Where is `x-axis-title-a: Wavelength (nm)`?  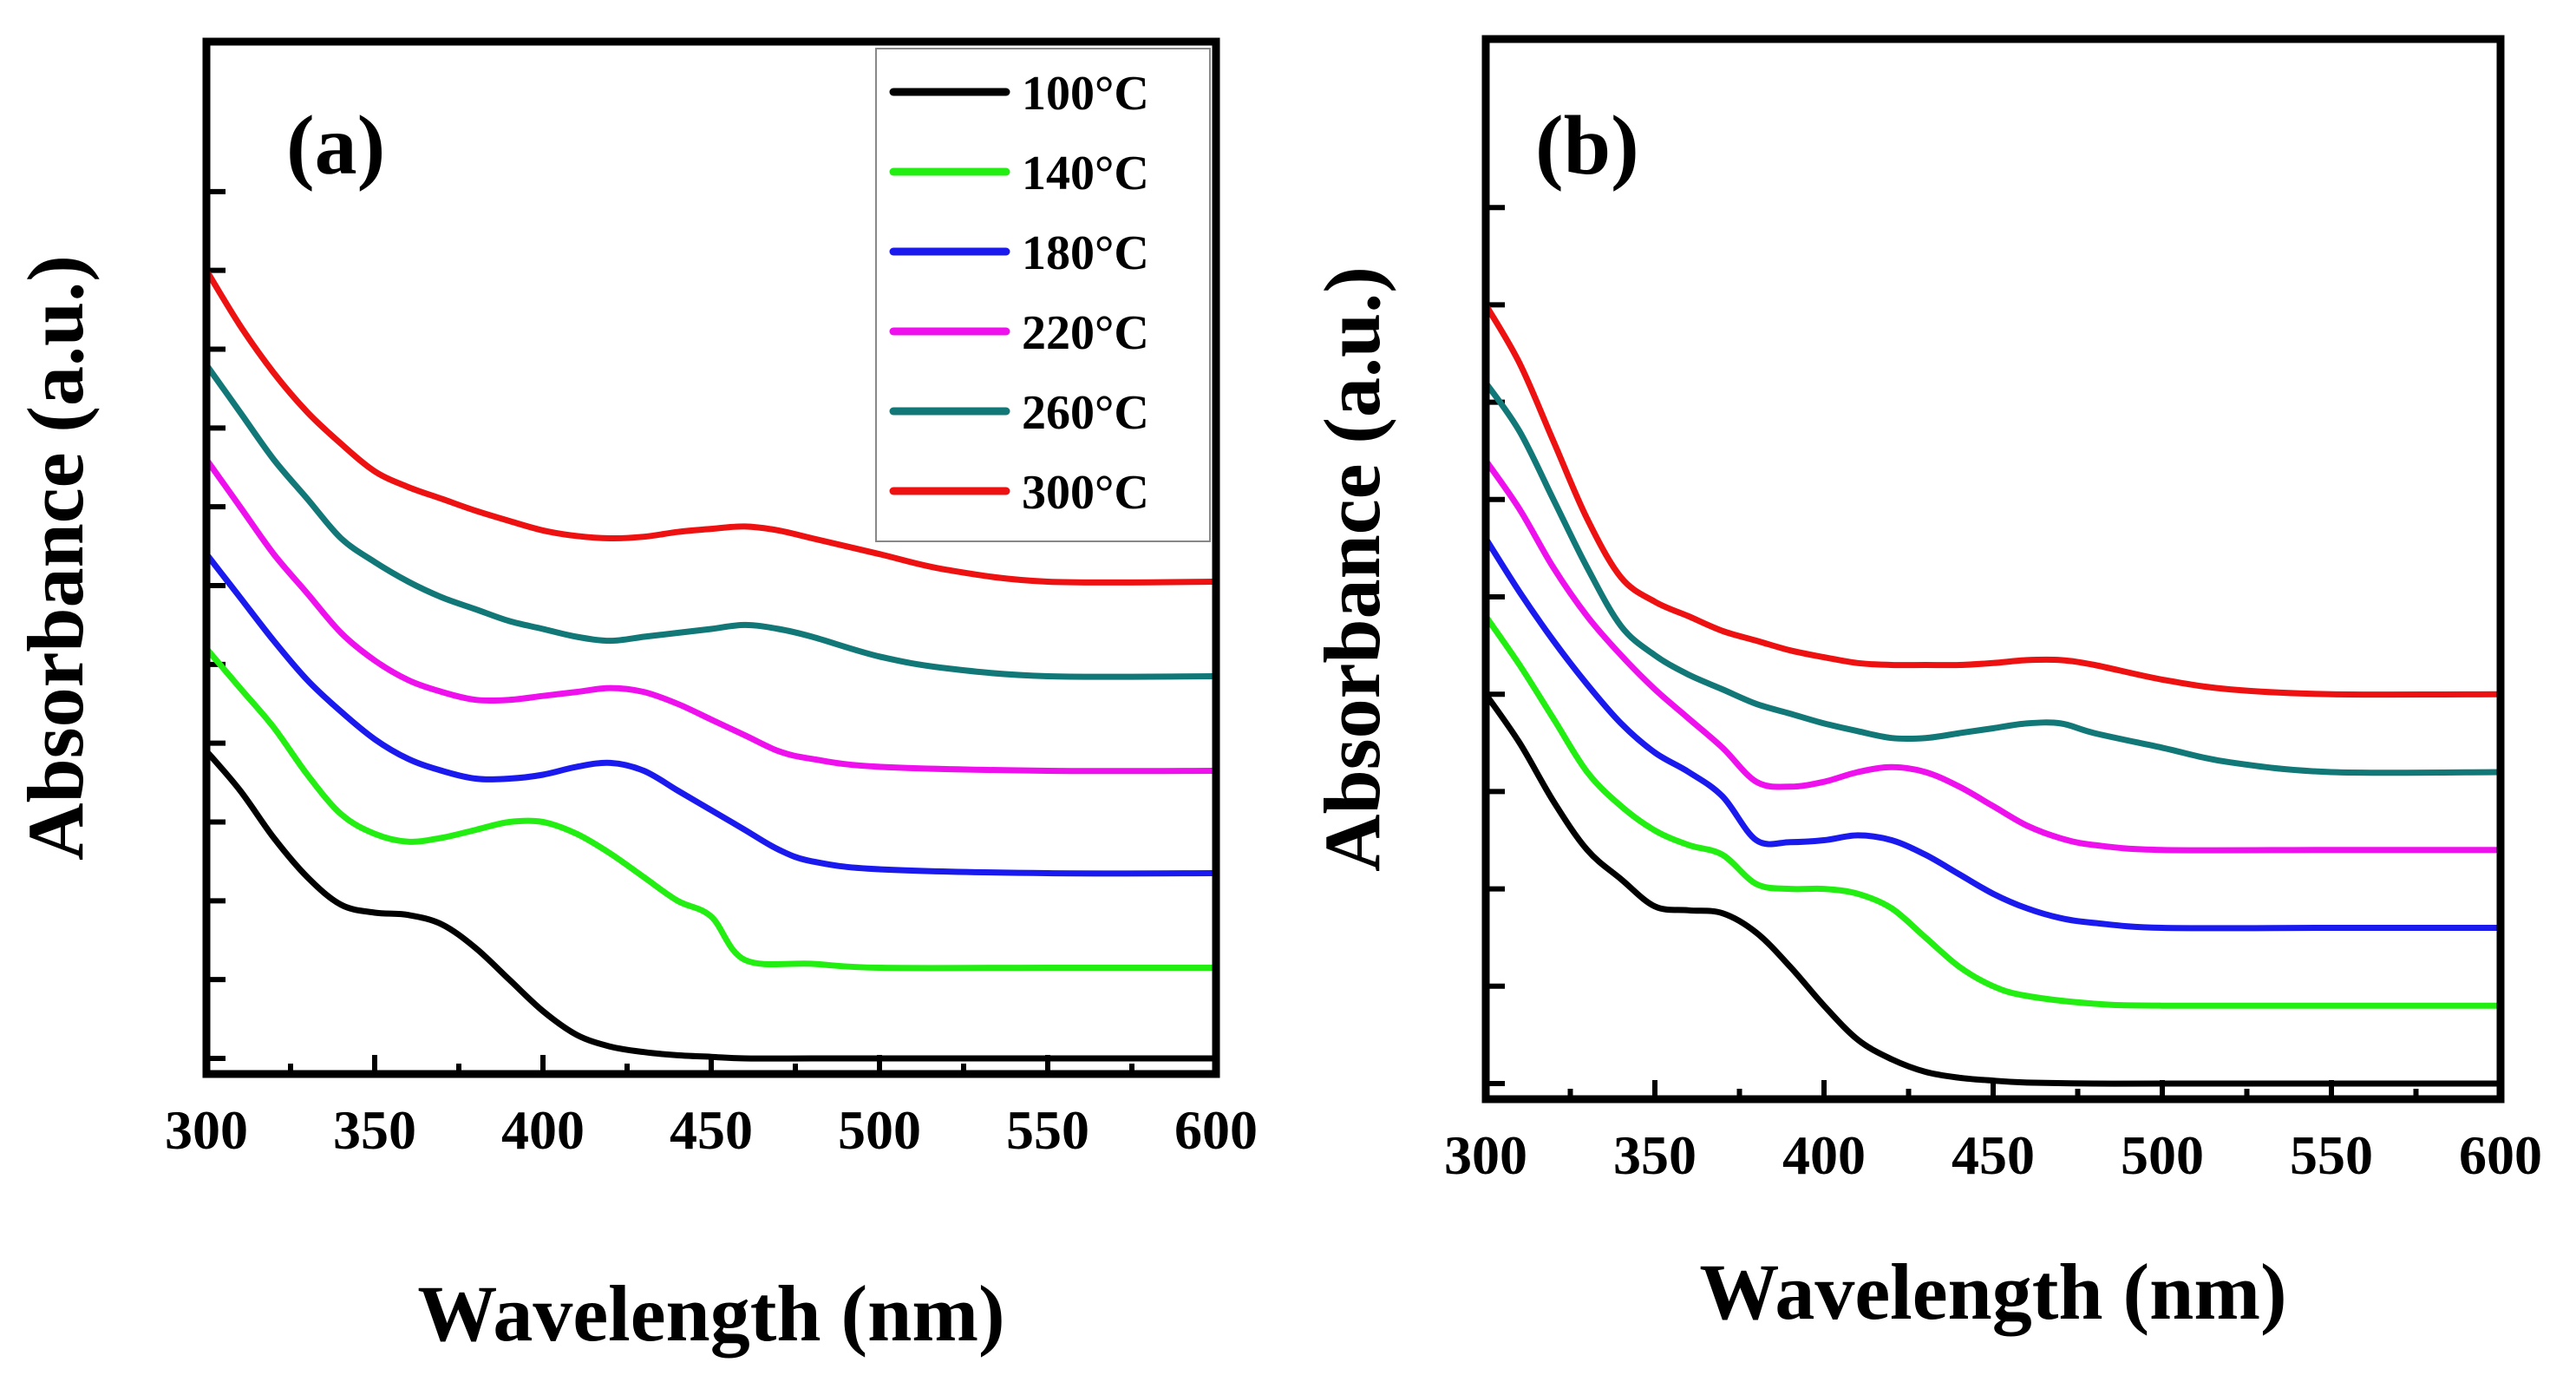
x-axis-title-a: Wavelength (nm) is located at coordinates (710, 1313).